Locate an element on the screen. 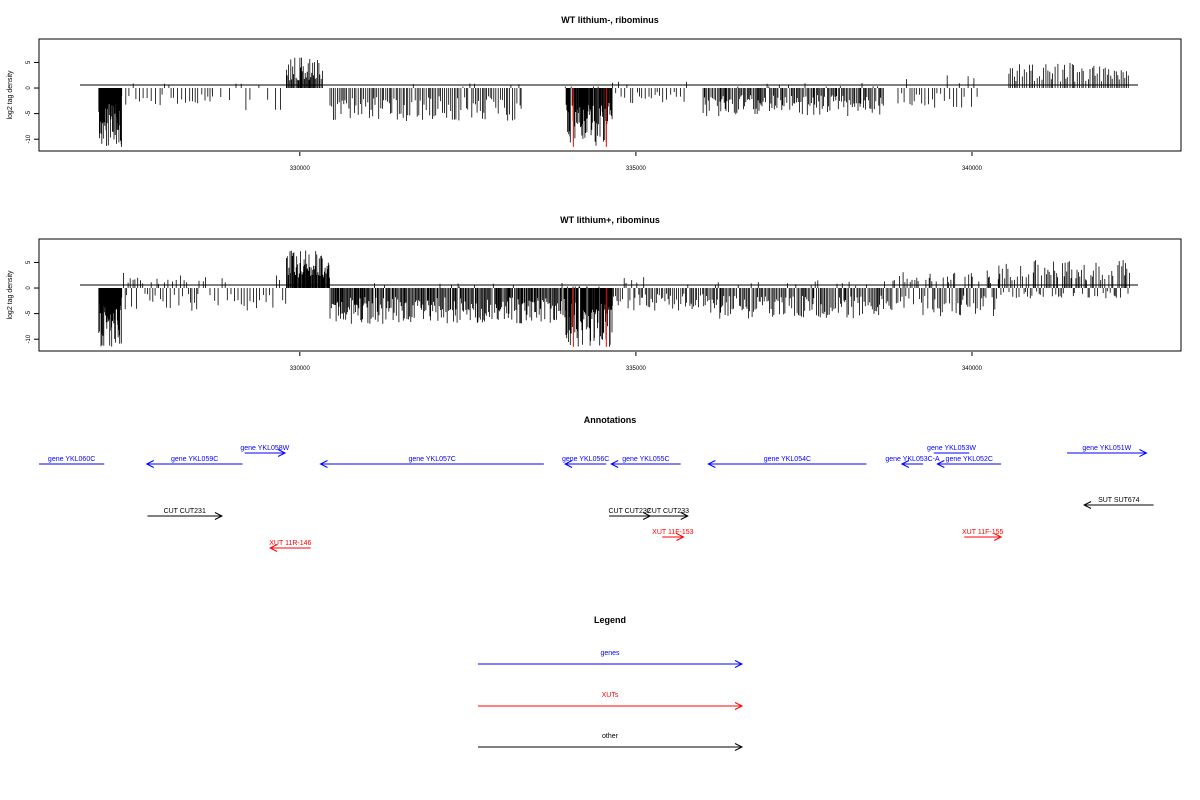  feature-gene-ykl057c-label: gene YKL057C is located at coordinates (431, 459).